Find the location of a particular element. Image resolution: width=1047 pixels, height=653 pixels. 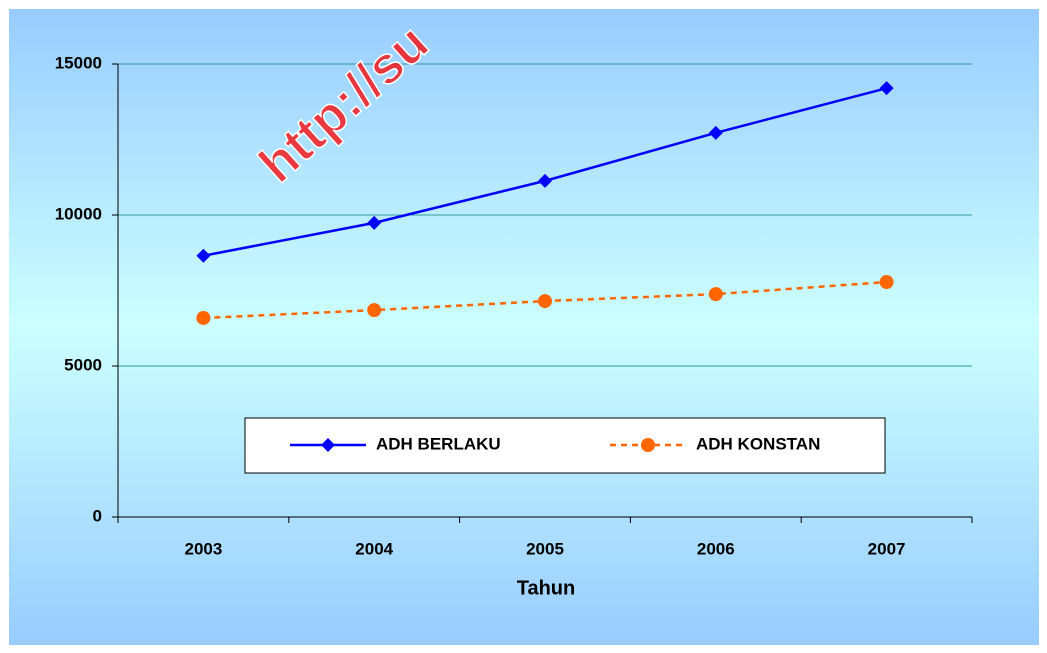

x-axis-label: Tahun is located at coordinates (546, 588).